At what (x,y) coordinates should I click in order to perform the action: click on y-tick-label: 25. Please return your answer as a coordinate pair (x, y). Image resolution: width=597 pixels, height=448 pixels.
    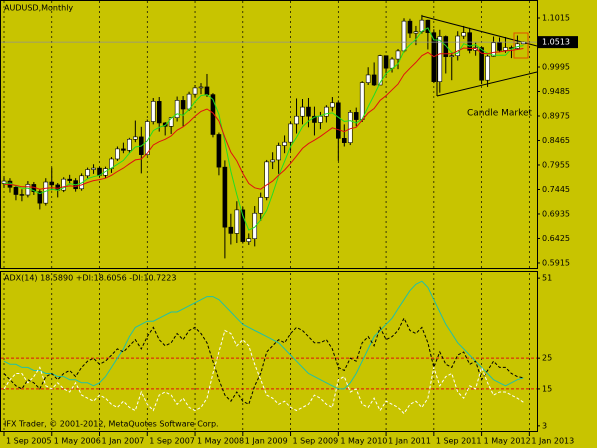
    Looking at the image, I should click on (547, 358).